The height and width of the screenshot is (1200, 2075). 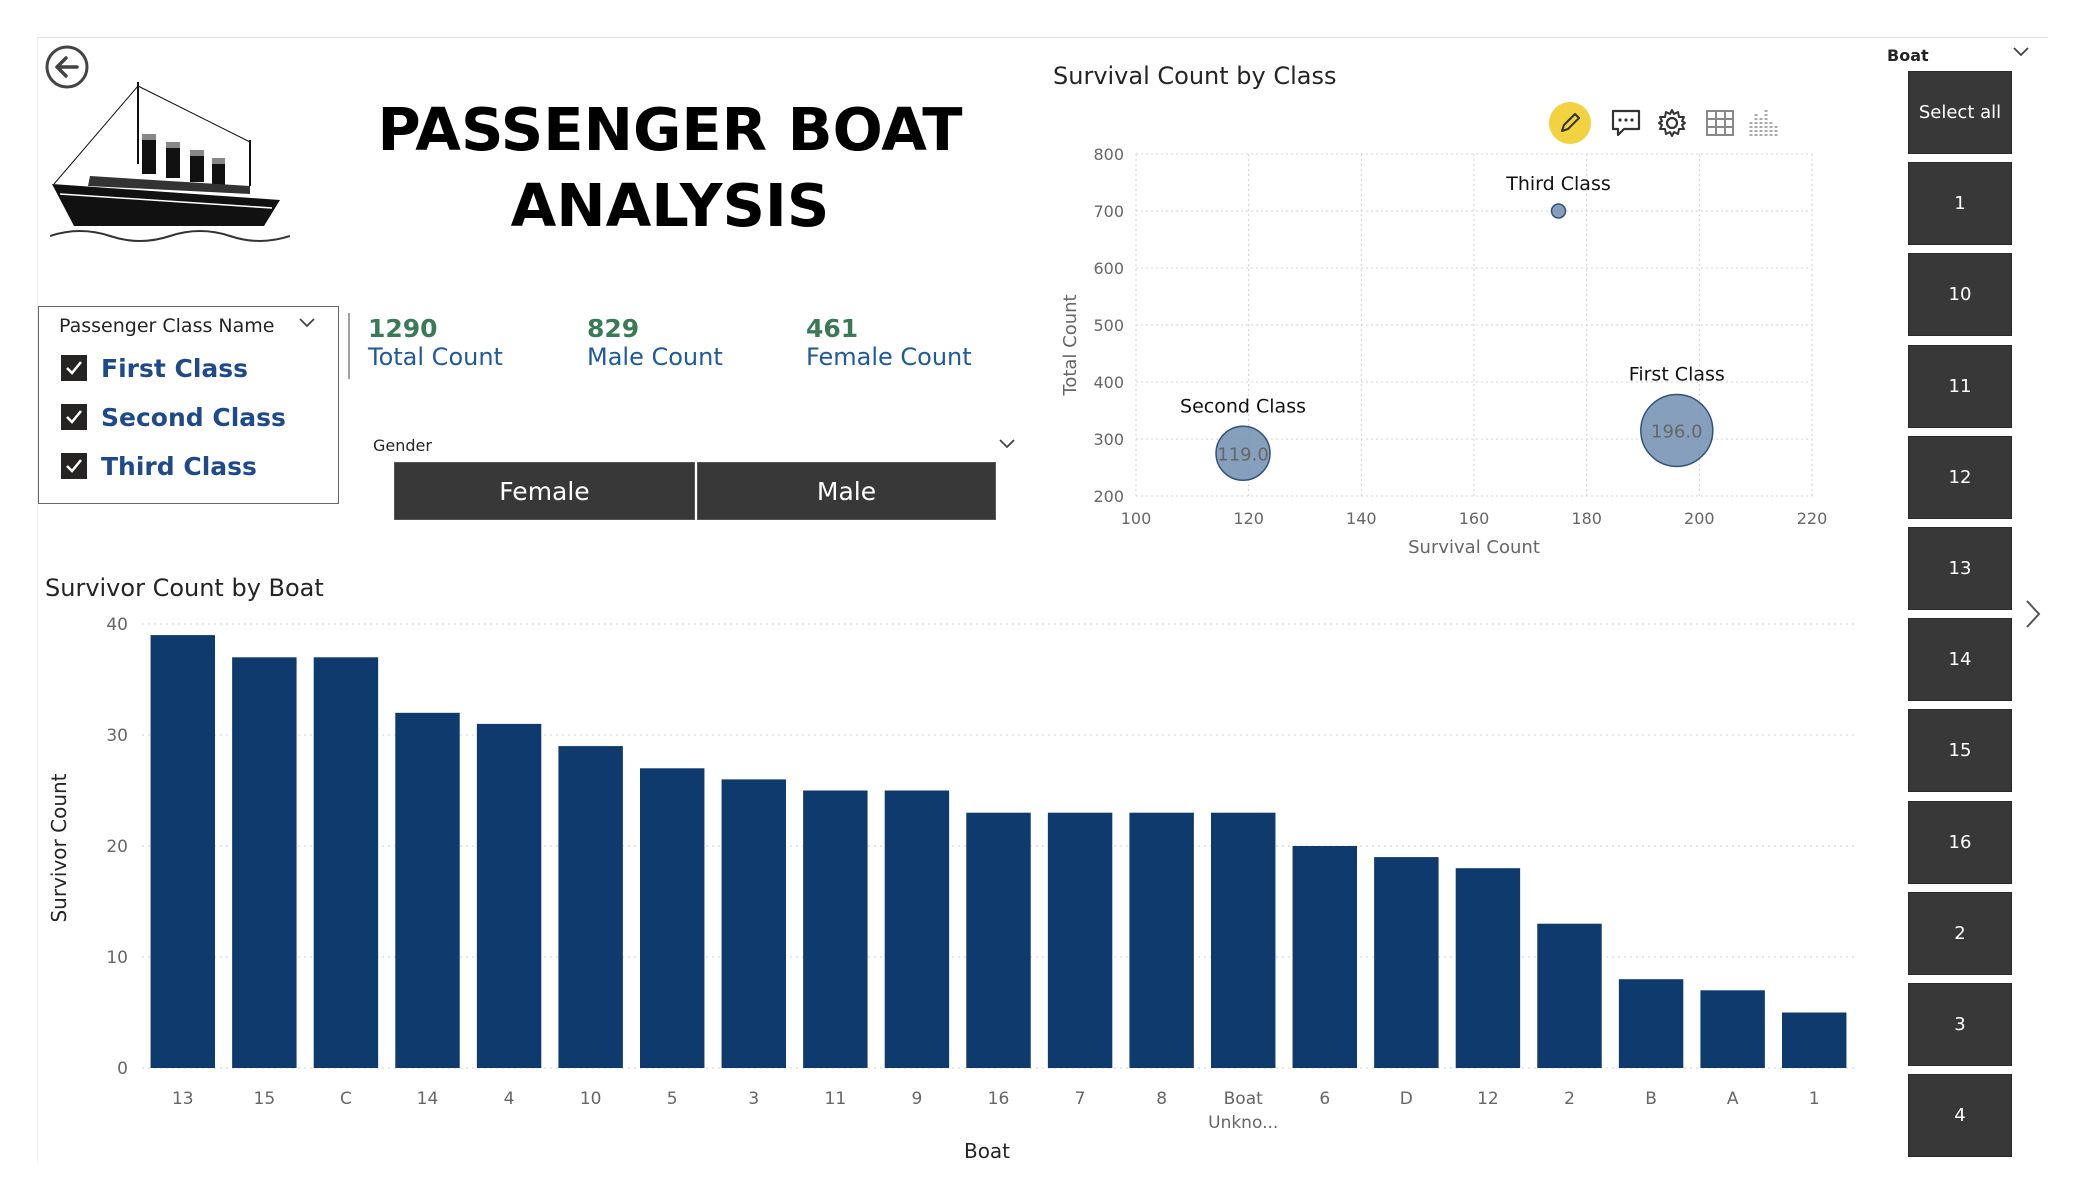 I want to click on table-icon, so click(x=1720, y=123).